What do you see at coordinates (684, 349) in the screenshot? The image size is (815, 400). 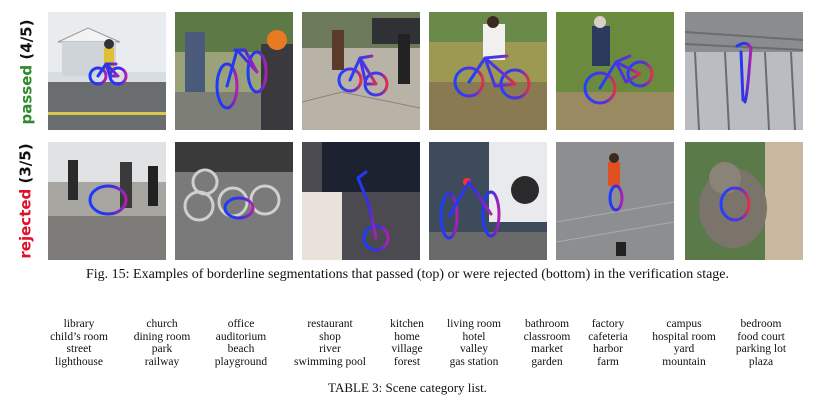 I see `table-cell: yard` at bounding box center [684, 349].